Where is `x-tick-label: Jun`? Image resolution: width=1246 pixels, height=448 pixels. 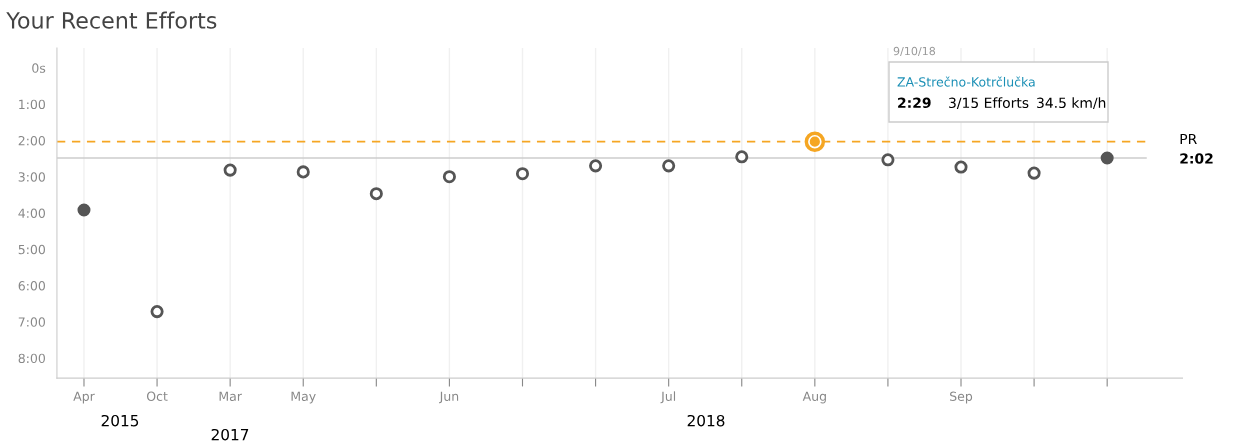
x-tick-label: Jun is located at coordinates (449, 397).